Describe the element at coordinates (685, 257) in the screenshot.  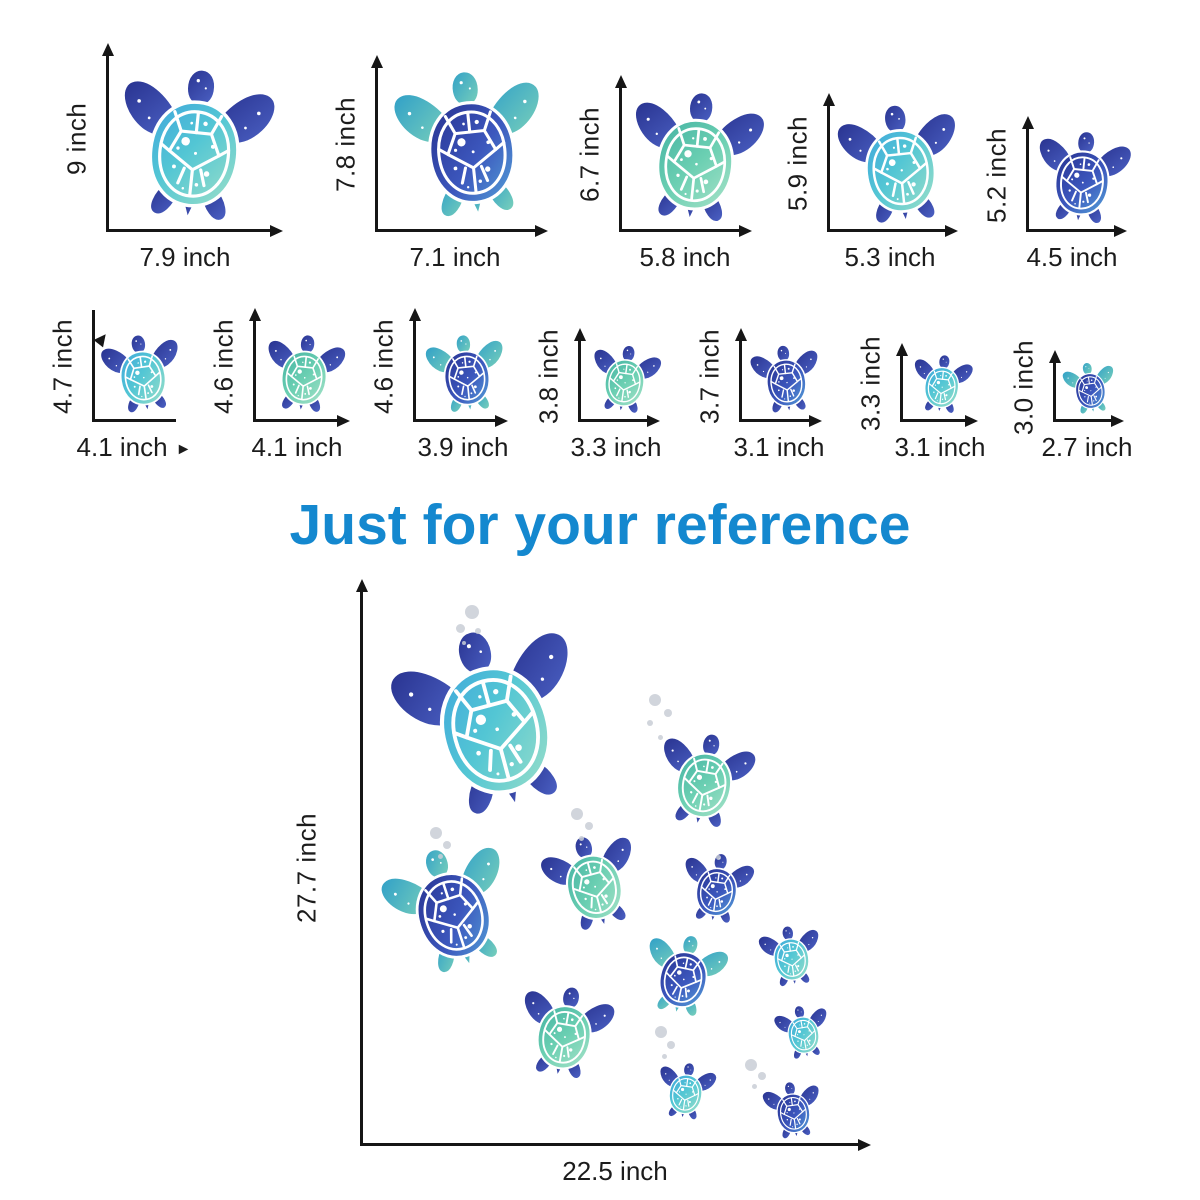
I see `width-label: 5.8 inch` at that location.